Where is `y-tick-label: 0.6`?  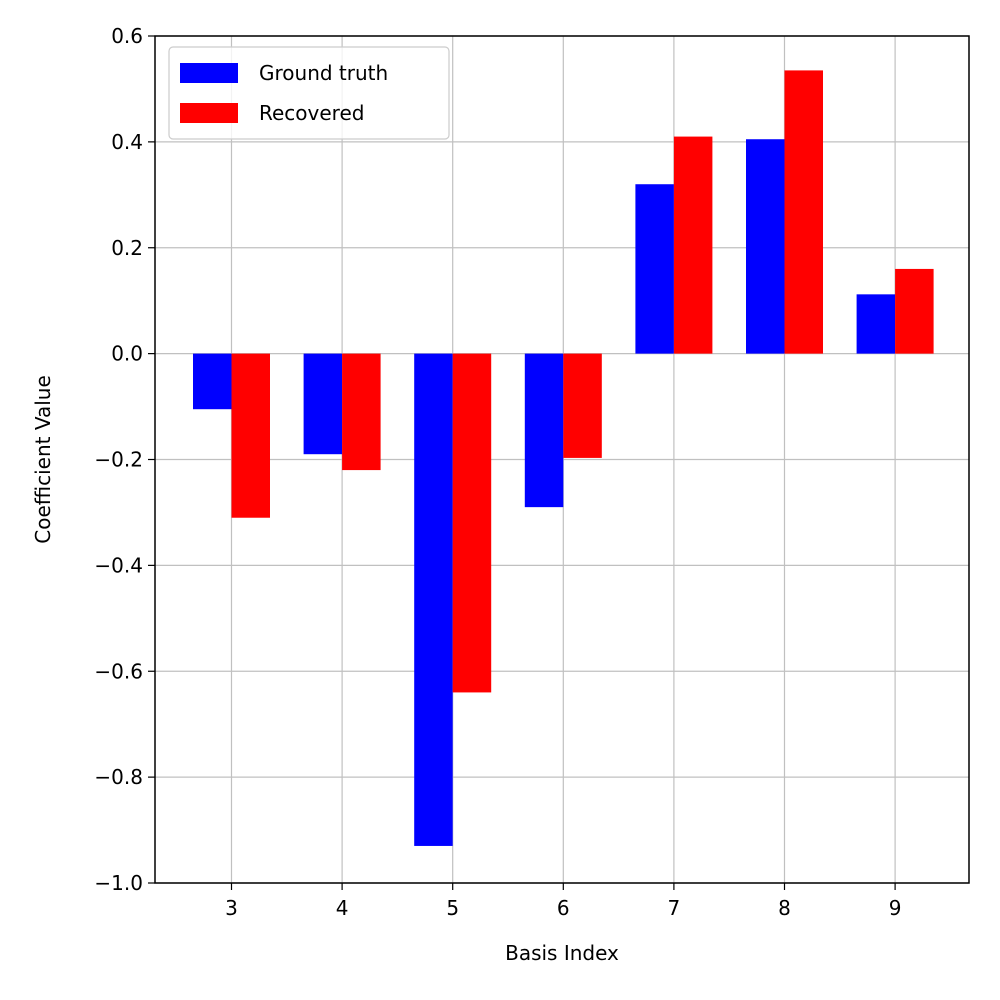 y-tick-label: 0.6 is located at coordinates (127, 36).